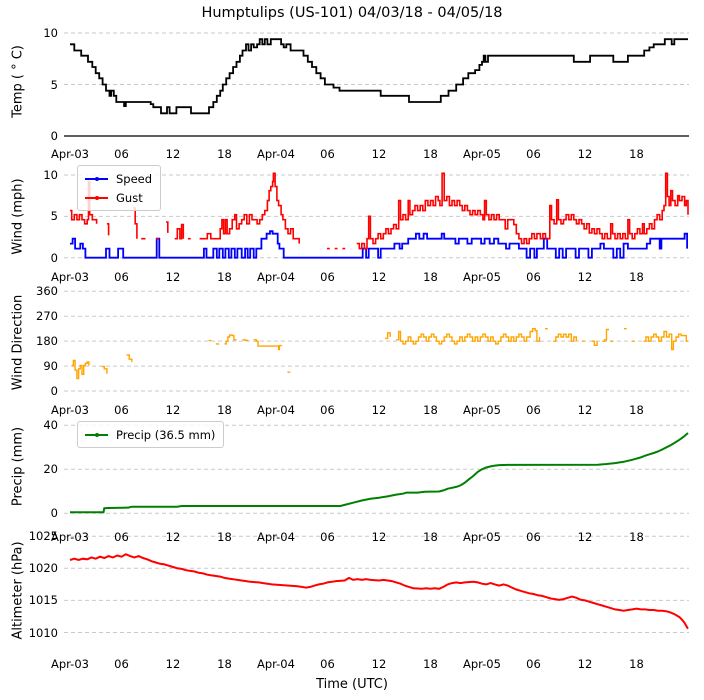 The width and height of the screenshot is (704, 700). Describe the element at coordinates (96, 197) in the screenshot. I see `gust-line-swatch` at that location.